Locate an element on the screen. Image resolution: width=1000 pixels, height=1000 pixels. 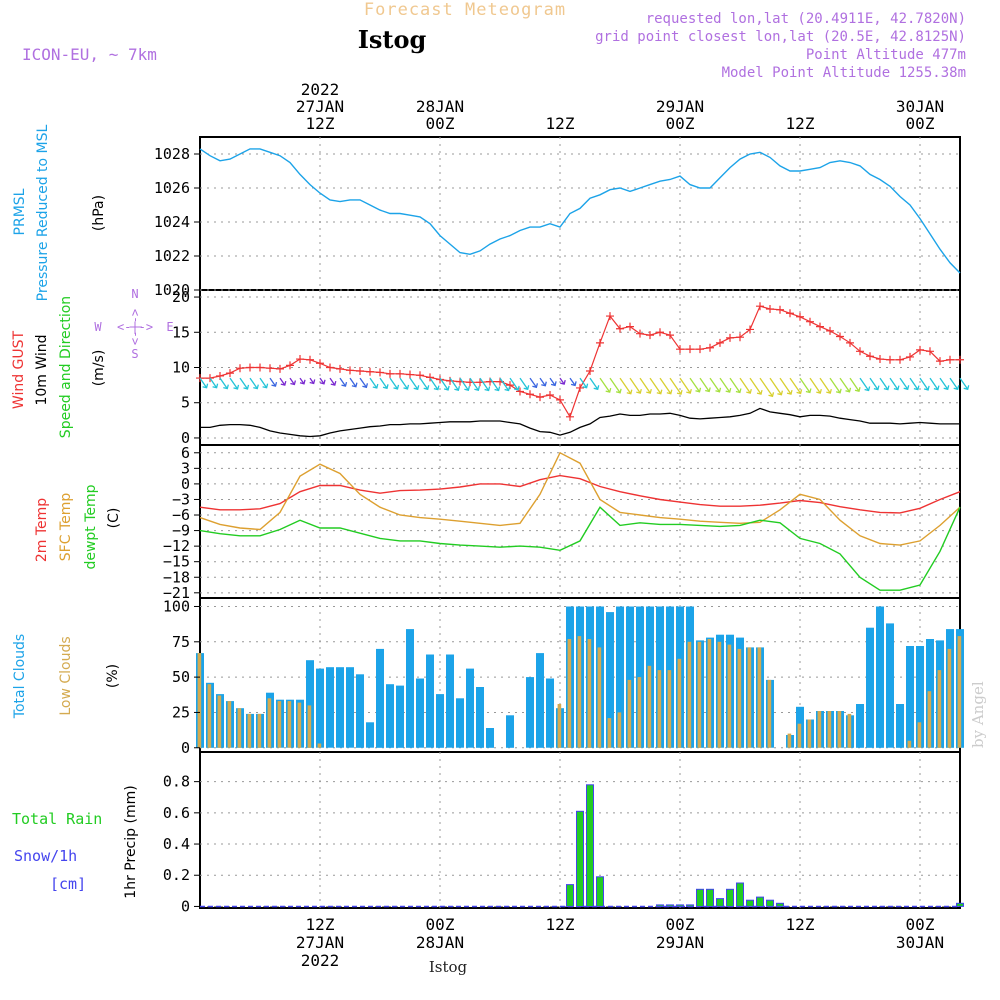
model-label: ICON-EU, ~ 7km is located at coordinates (89, 54).